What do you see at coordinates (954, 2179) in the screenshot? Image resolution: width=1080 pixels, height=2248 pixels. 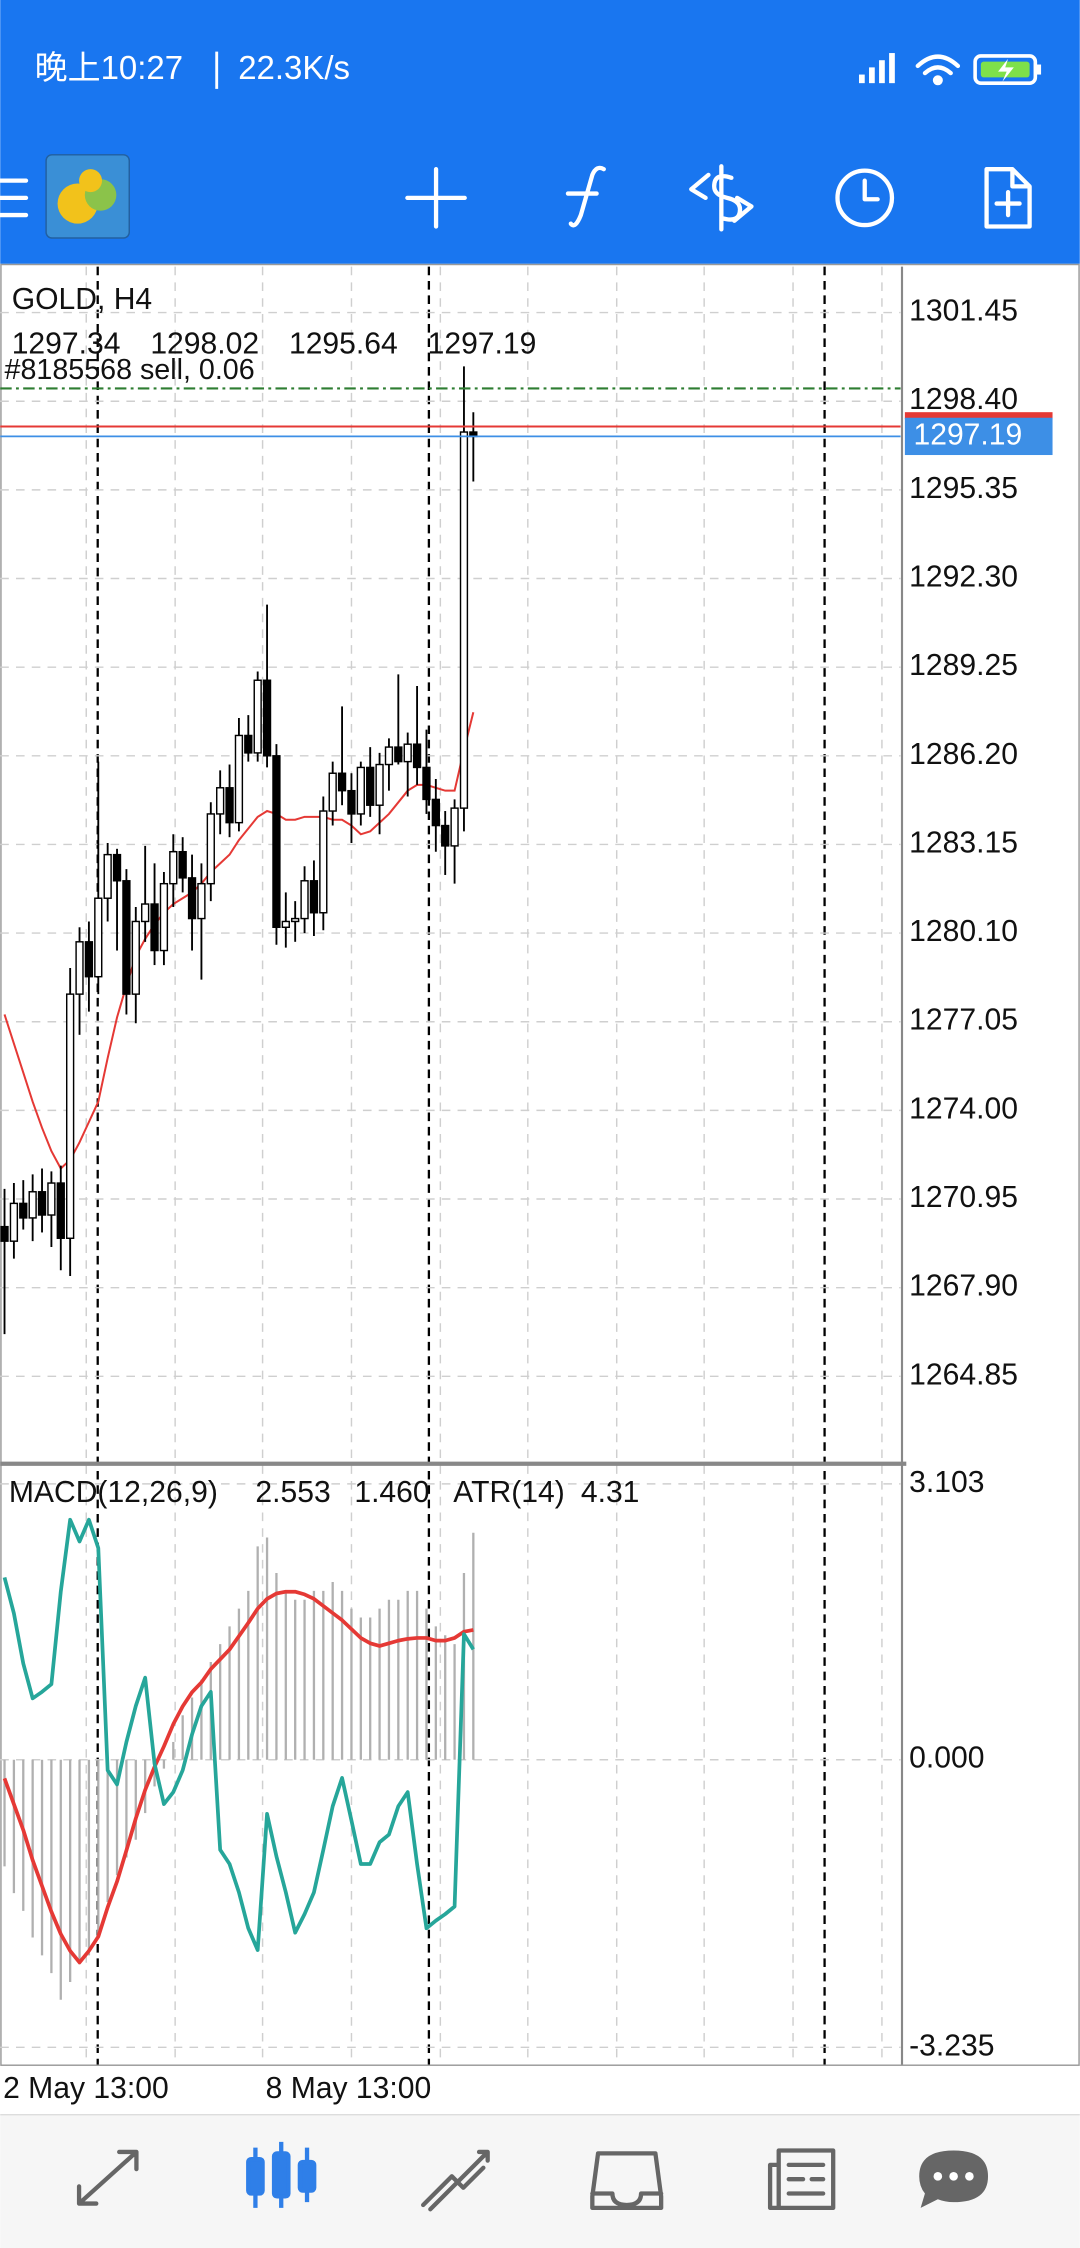 I see `chat-tab` at bounding box center [954, 2179].